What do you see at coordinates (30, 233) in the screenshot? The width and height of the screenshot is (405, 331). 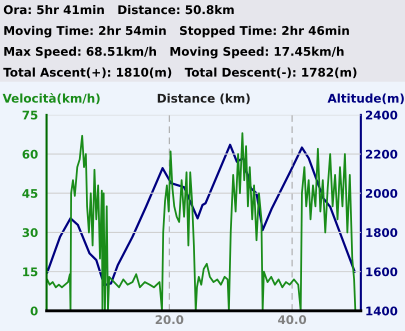 I see `y-tick-label: 30` at bounding box center [30, 233].